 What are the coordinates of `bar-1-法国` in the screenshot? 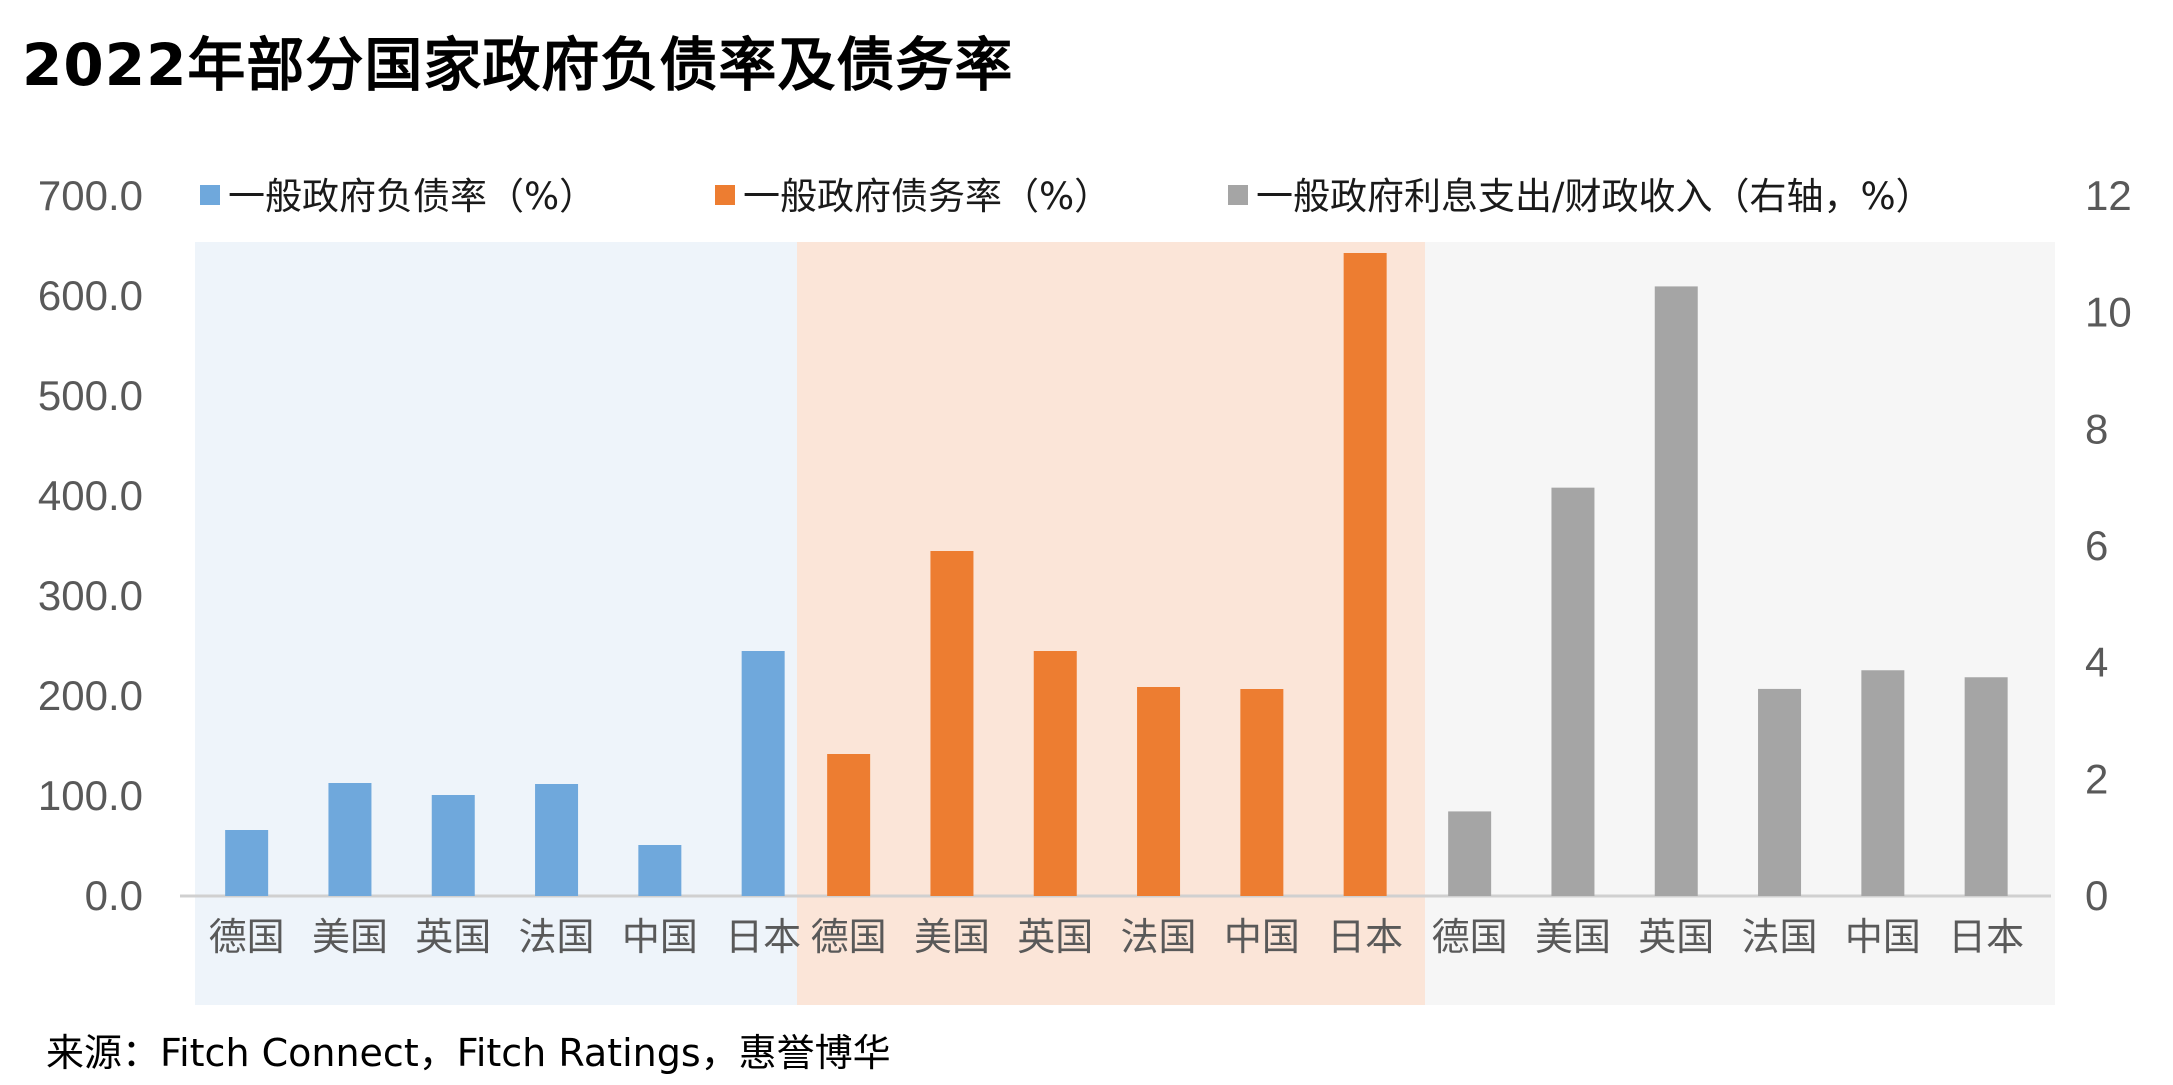 It's located at (557, 840).